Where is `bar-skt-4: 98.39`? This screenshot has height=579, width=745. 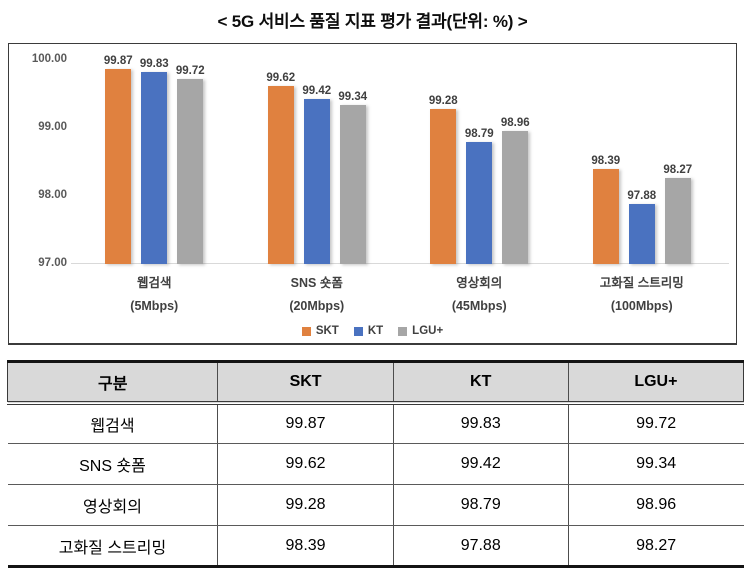 bar-skt-4: 98.39 is located at coordinates (605, 209).